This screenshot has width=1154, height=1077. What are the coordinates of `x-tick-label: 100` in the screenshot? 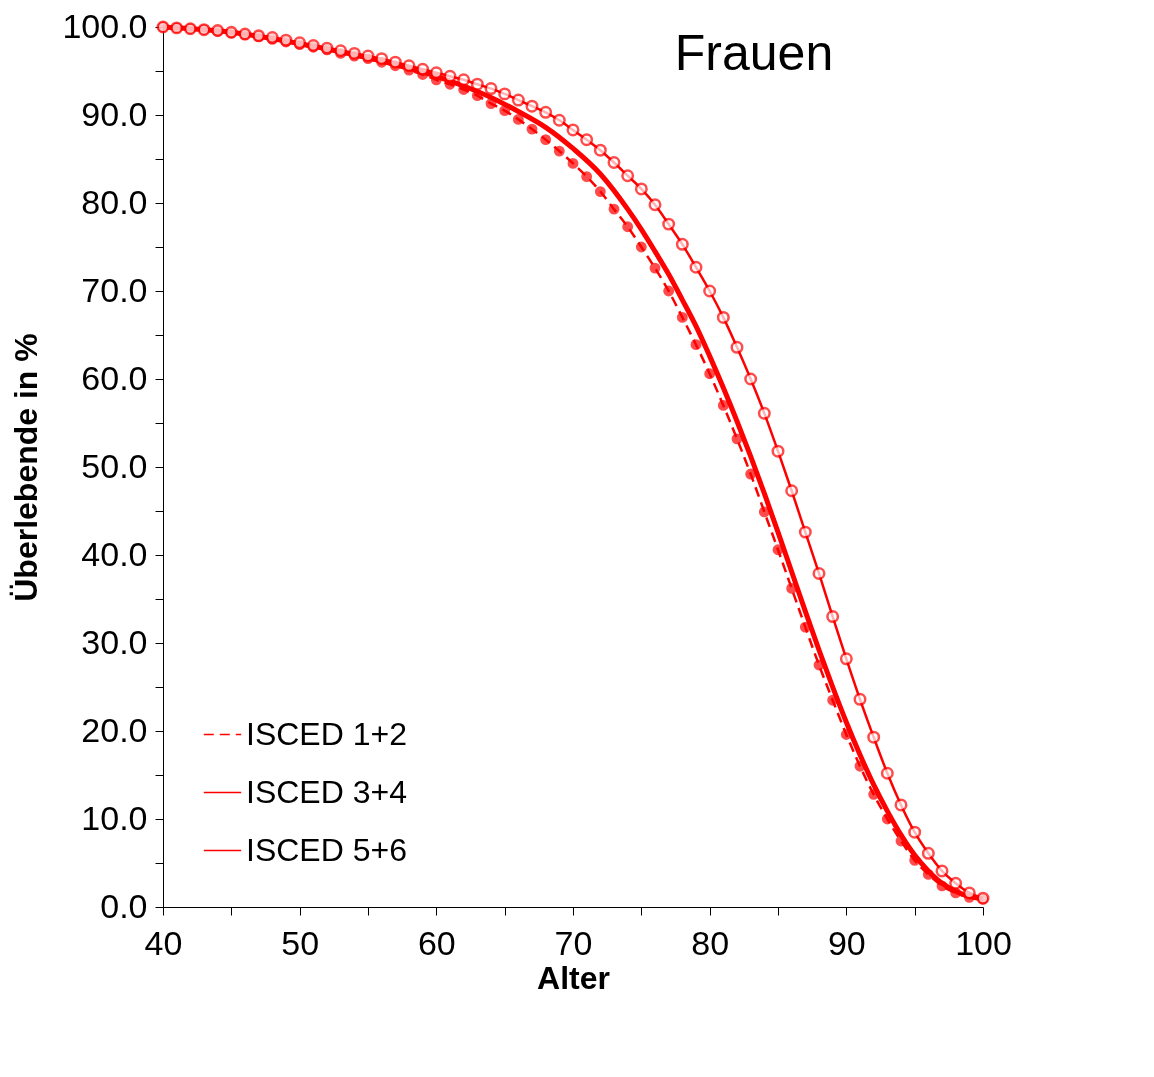 It's located at (983, 942).